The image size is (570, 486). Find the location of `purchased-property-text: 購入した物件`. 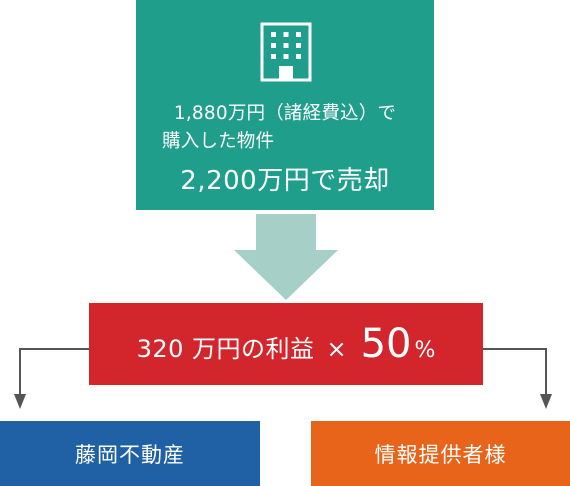

purchased-property-text: 購入した物件 is located at coordinates (218, 141).